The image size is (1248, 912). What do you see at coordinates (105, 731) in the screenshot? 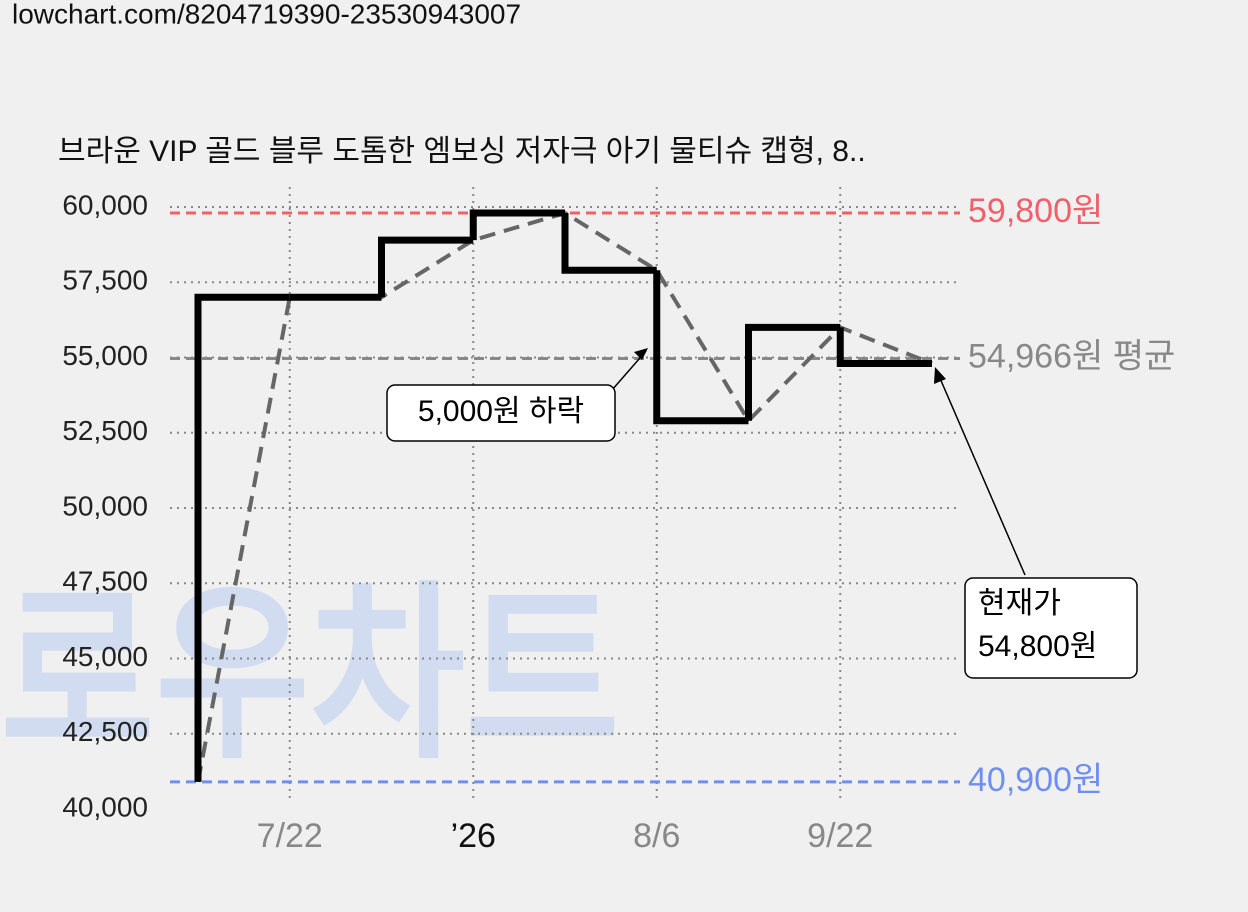
I see `y-tick-label: 42,500` at bounding box center [105, 731].